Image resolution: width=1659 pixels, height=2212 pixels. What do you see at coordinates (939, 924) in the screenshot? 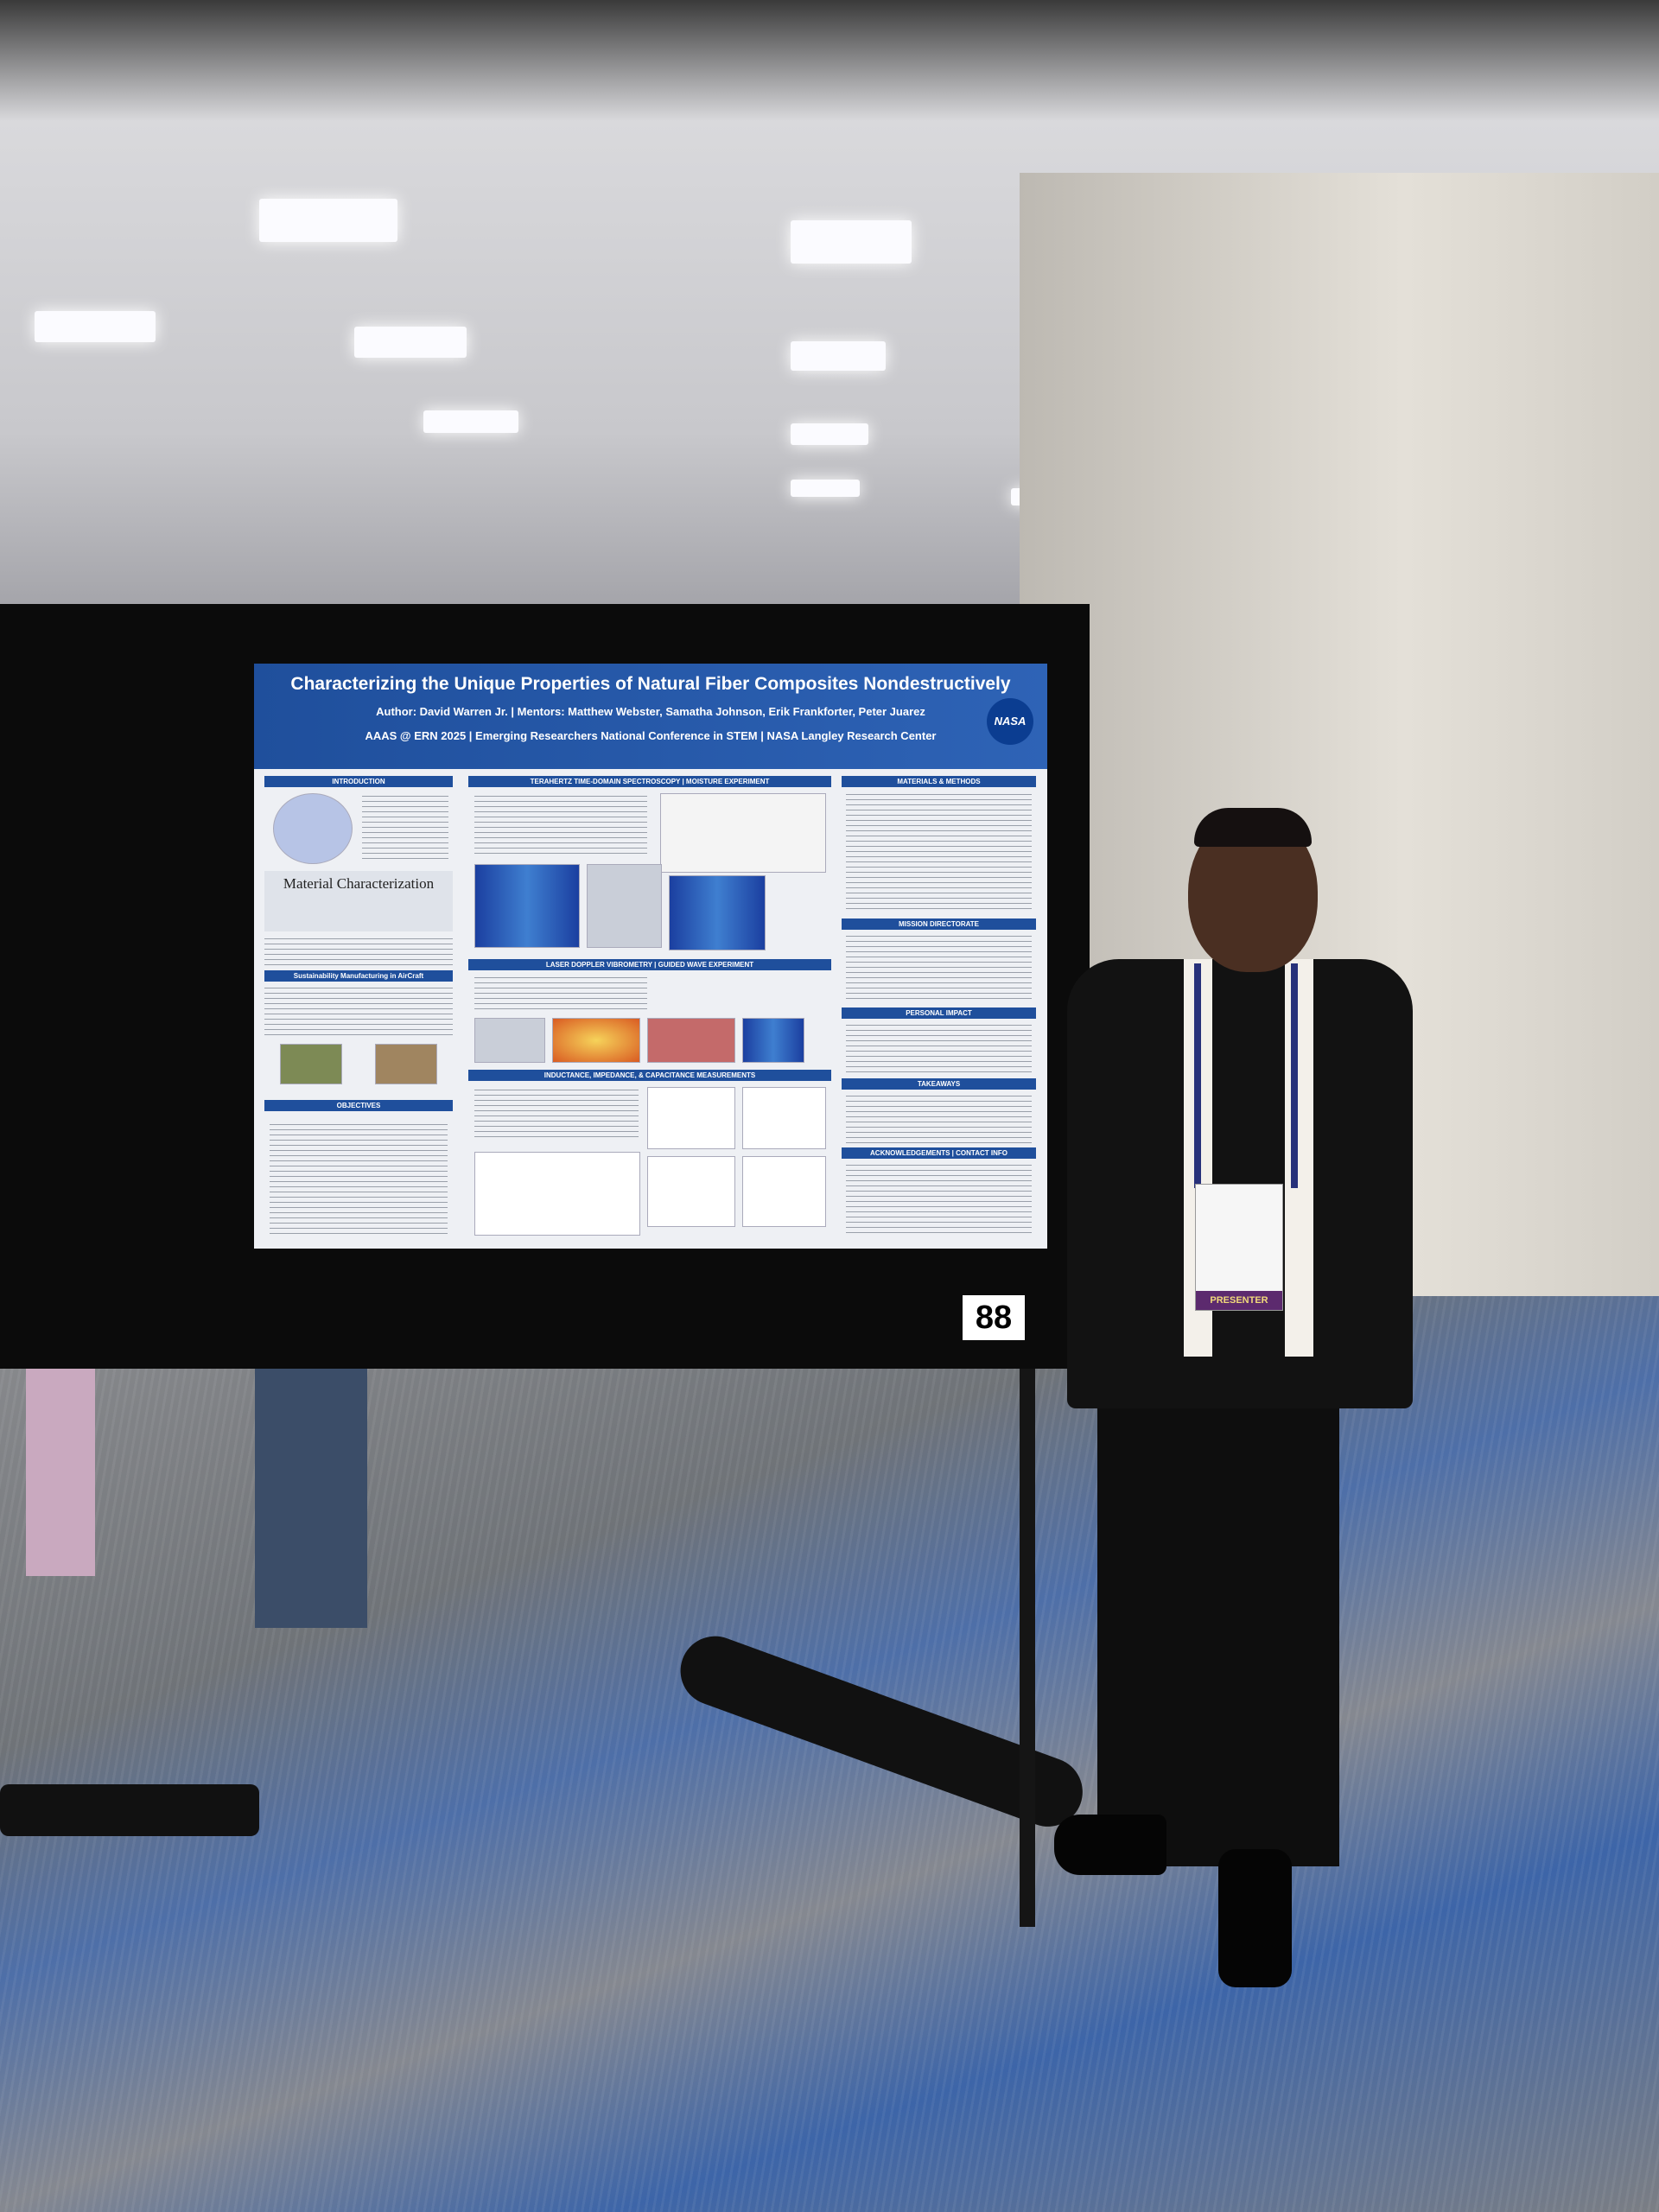
I see `section-header: MISSION DIRECTORATE` at bounding box center [939, 924].